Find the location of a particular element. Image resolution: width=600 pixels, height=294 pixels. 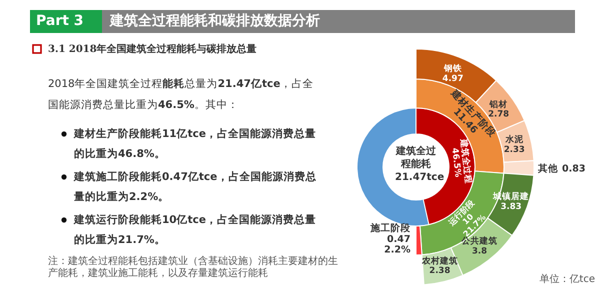

text: Part 3 is located at coordinates (60, 21).